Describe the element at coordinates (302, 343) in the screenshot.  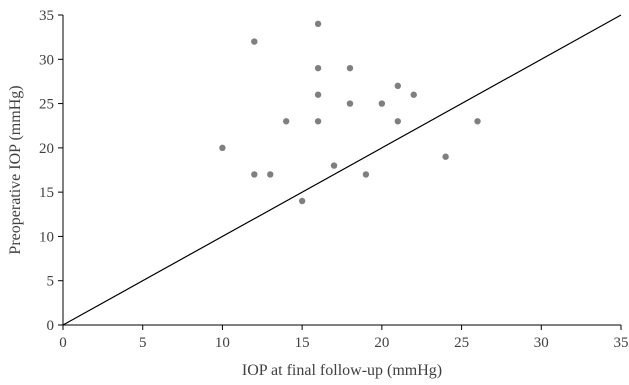
I see `x-tick-label: 15` at that location.